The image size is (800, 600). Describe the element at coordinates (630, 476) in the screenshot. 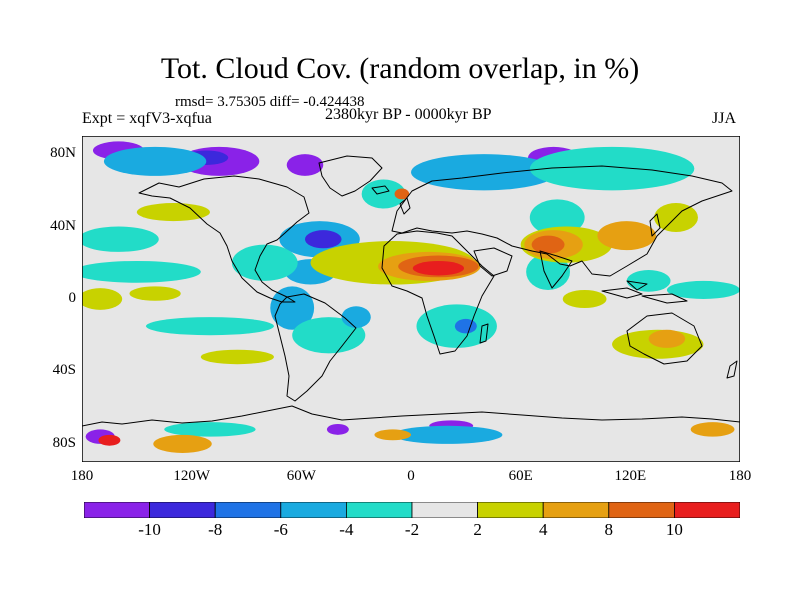

I see `lon-tick-label: 120E` at that location.